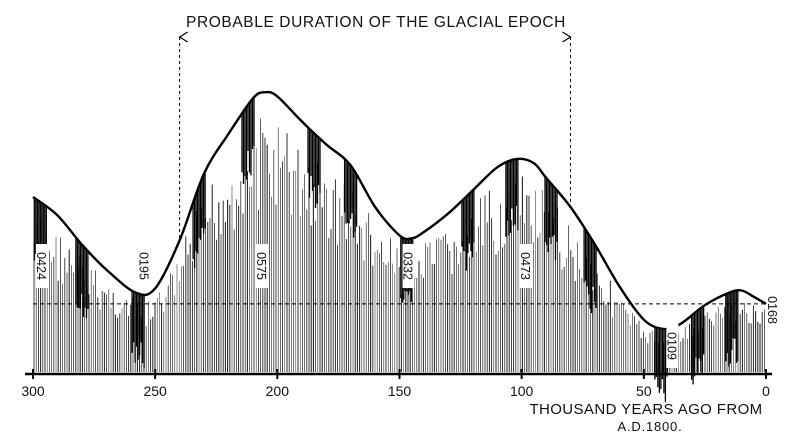 This screenshot has width=800, height=435. I want to click on value-annotation: 0109, so click(671, 346).